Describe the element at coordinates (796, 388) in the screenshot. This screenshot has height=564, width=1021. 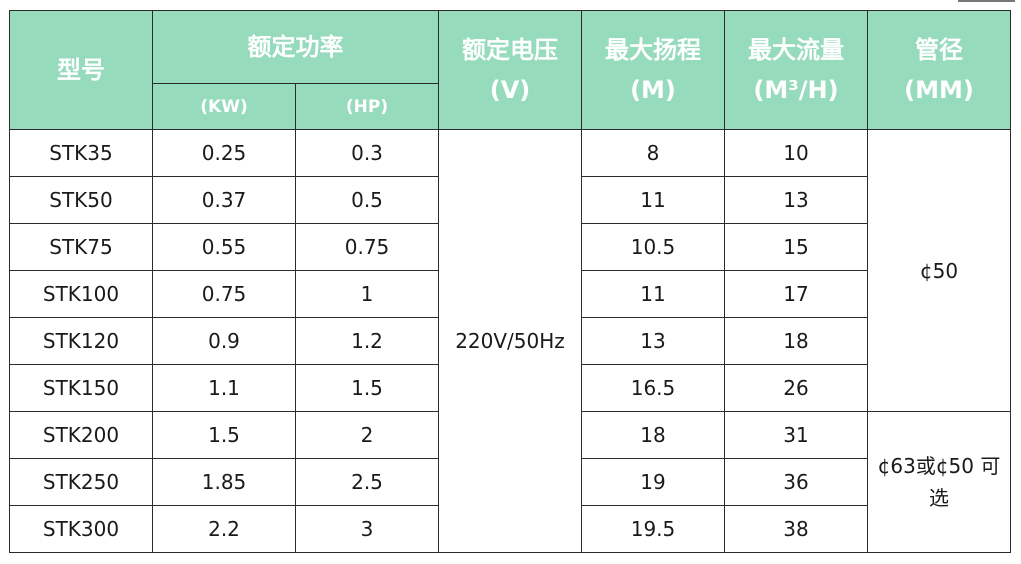
I see `cell-flow: 26` at that location.